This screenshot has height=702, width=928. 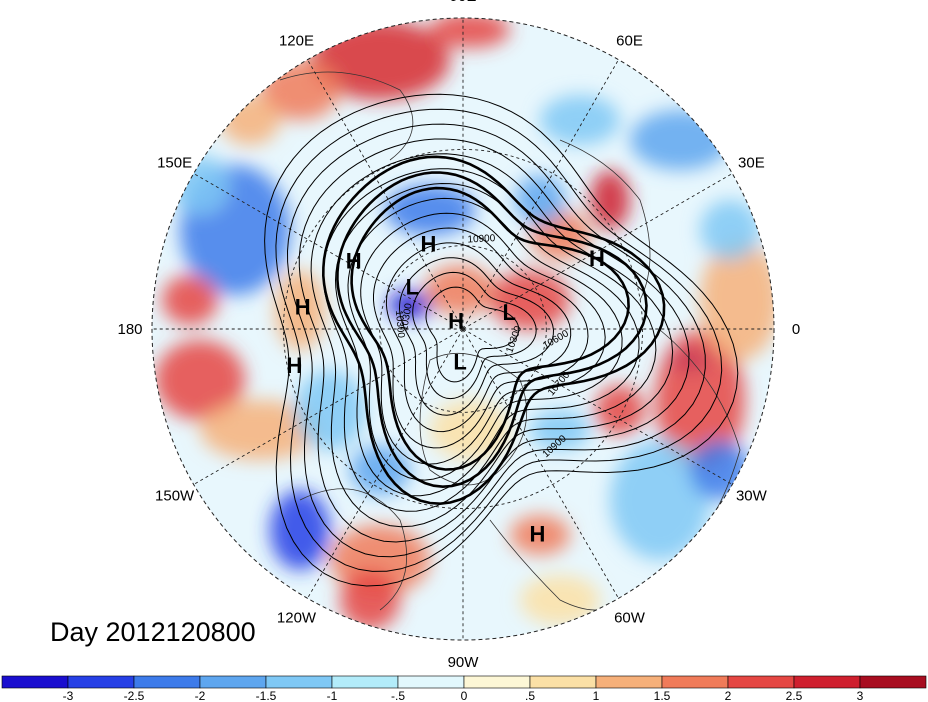 What do you see at coordinates (596, 695) in the screenshot?
I see `colorbar-tick-label: 1` at bounding box center [596, 695].